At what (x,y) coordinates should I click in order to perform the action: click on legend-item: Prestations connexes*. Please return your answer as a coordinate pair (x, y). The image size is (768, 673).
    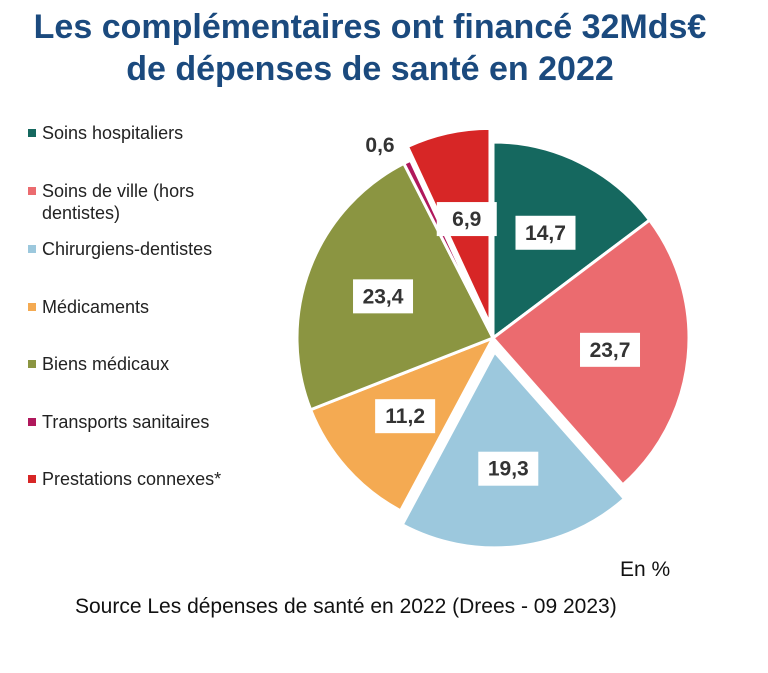
    Looking at the image, I should click on (130, 479).